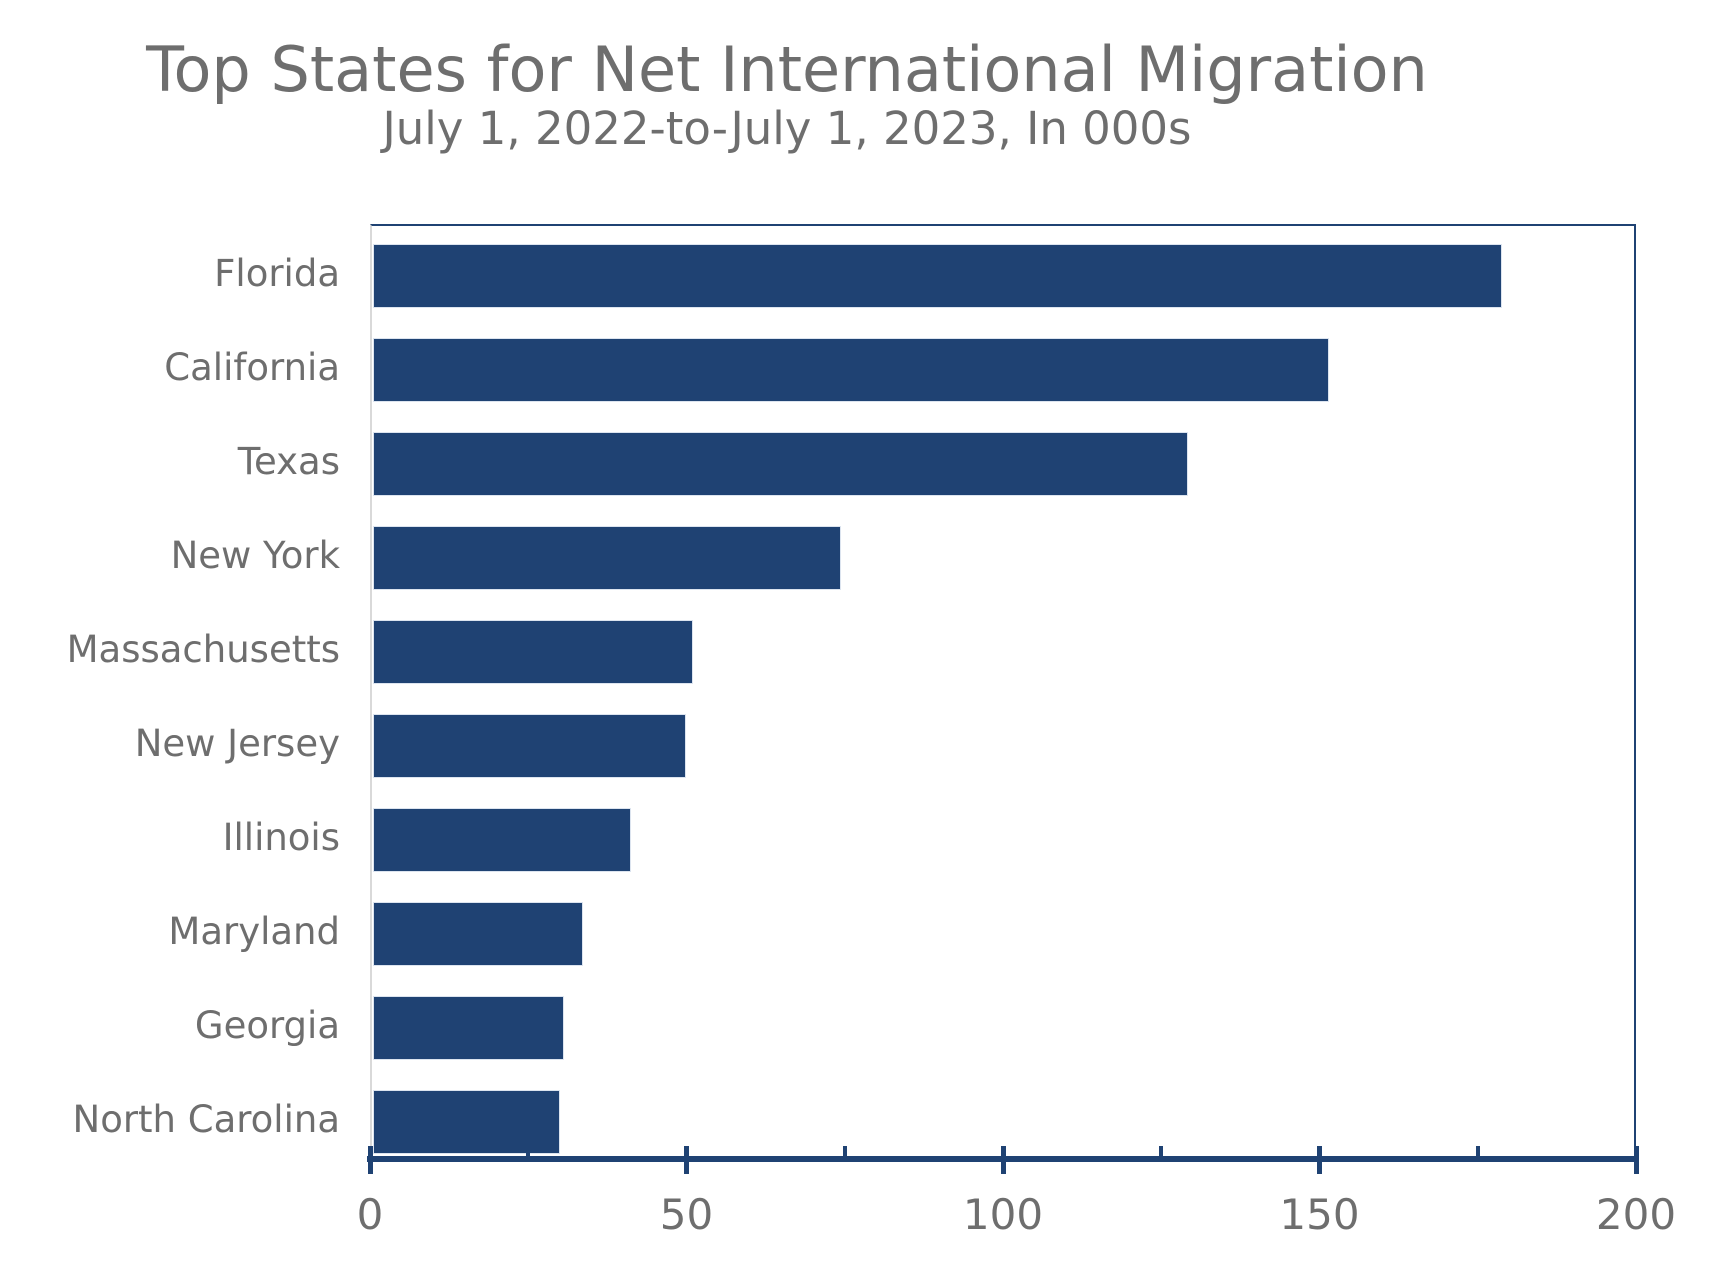  I want to click on y-axis-label-georgia: Georgia, so click(267, 1025).